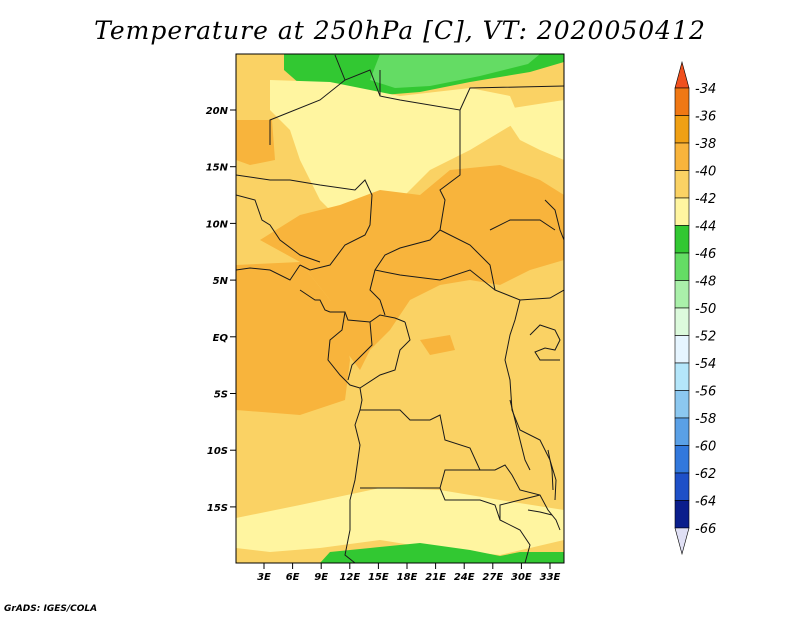 This screenshot has height=618, width=800. I want to click on colorbar-label: -42, so click(705, 199).